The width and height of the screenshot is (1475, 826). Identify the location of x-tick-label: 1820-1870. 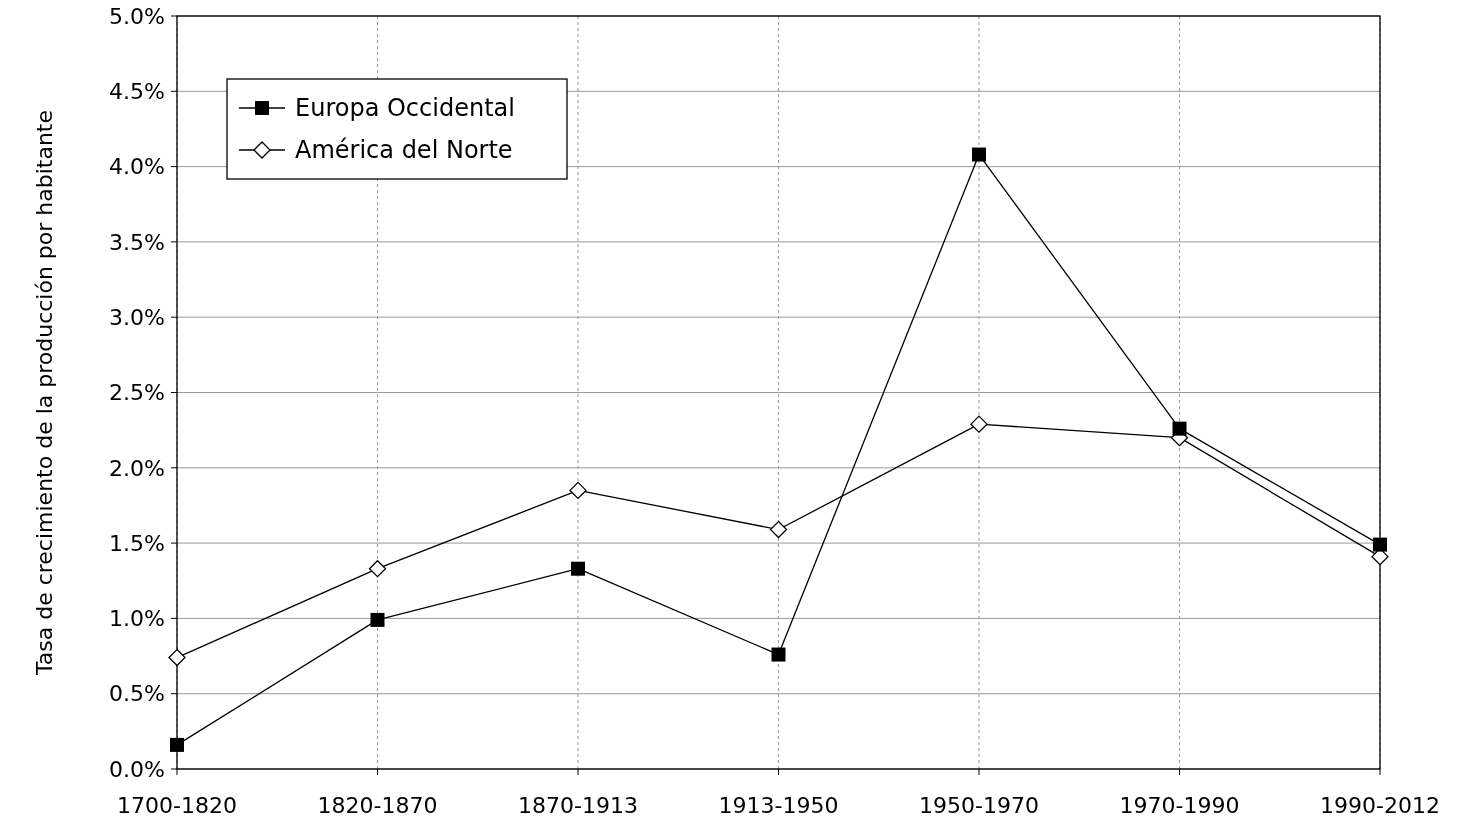
(377, 805).